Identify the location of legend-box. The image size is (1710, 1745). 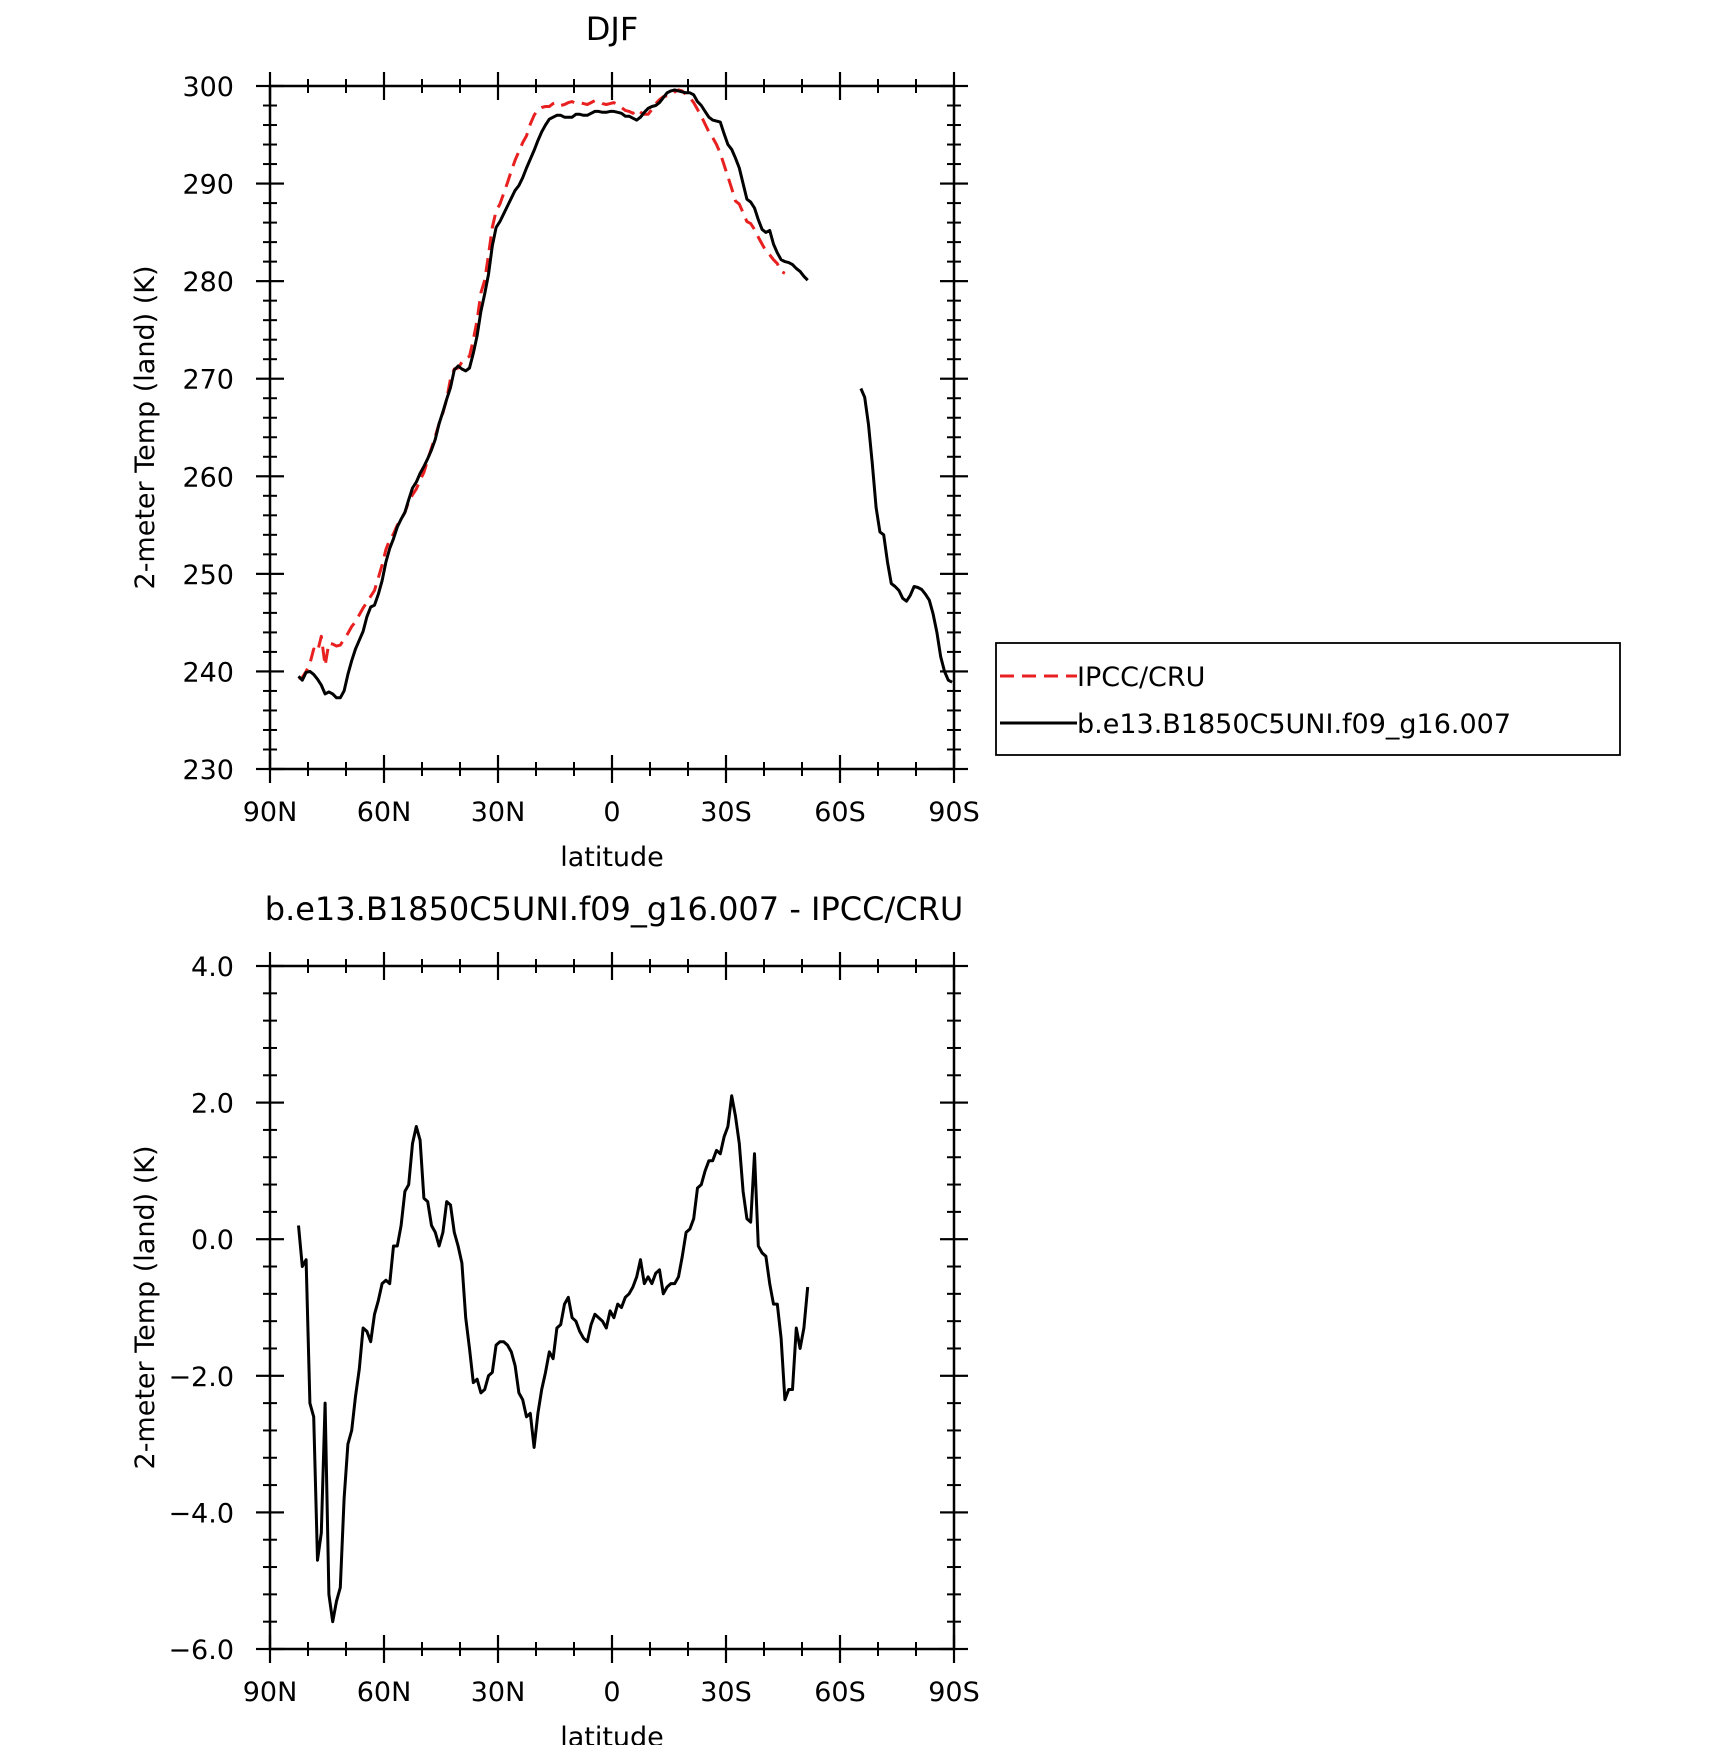
(1308, 699).